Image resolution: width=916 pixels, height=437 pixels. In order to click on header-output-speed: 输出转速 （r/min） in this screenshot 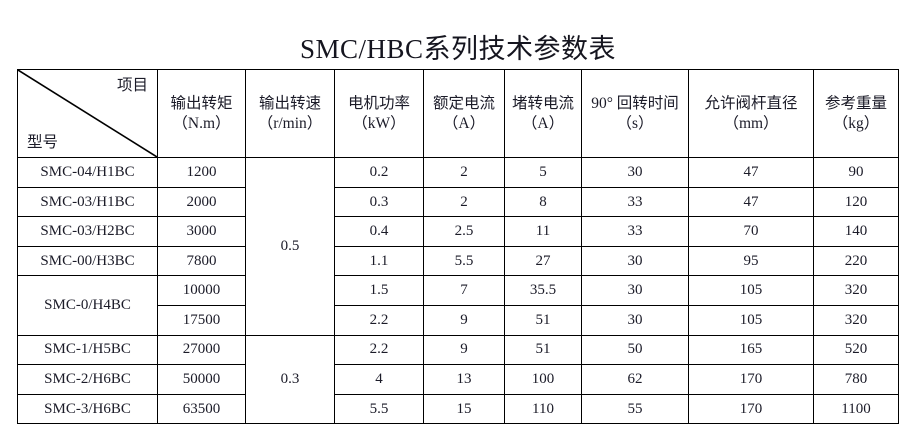, I will do `click(290, 113)`.